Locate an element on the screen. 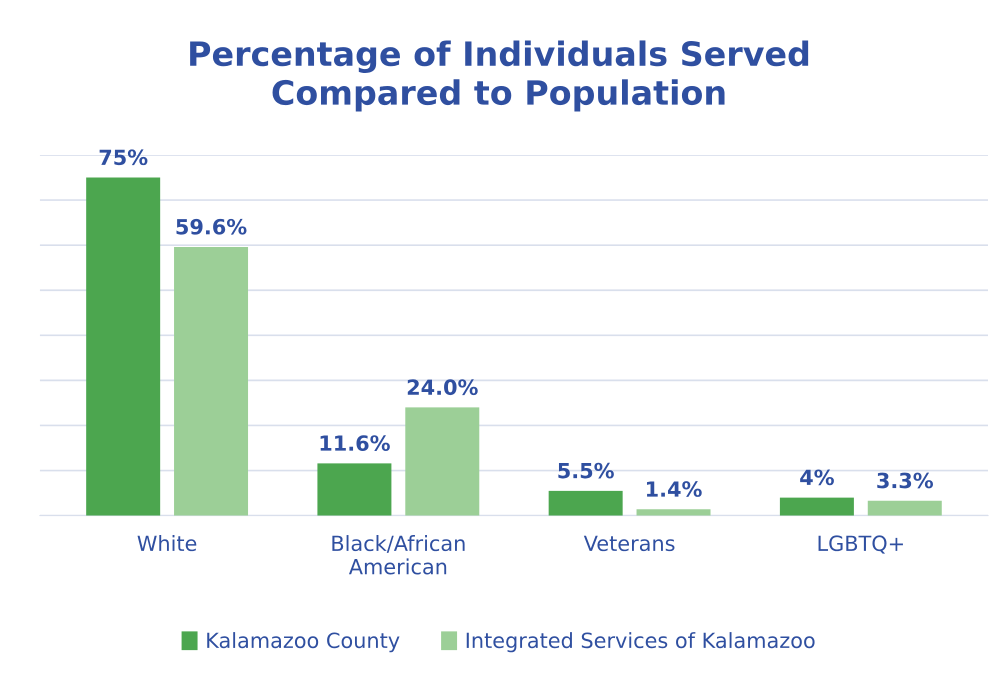  legend-label: Kalamazoo County is located at coordinates (303, 642).